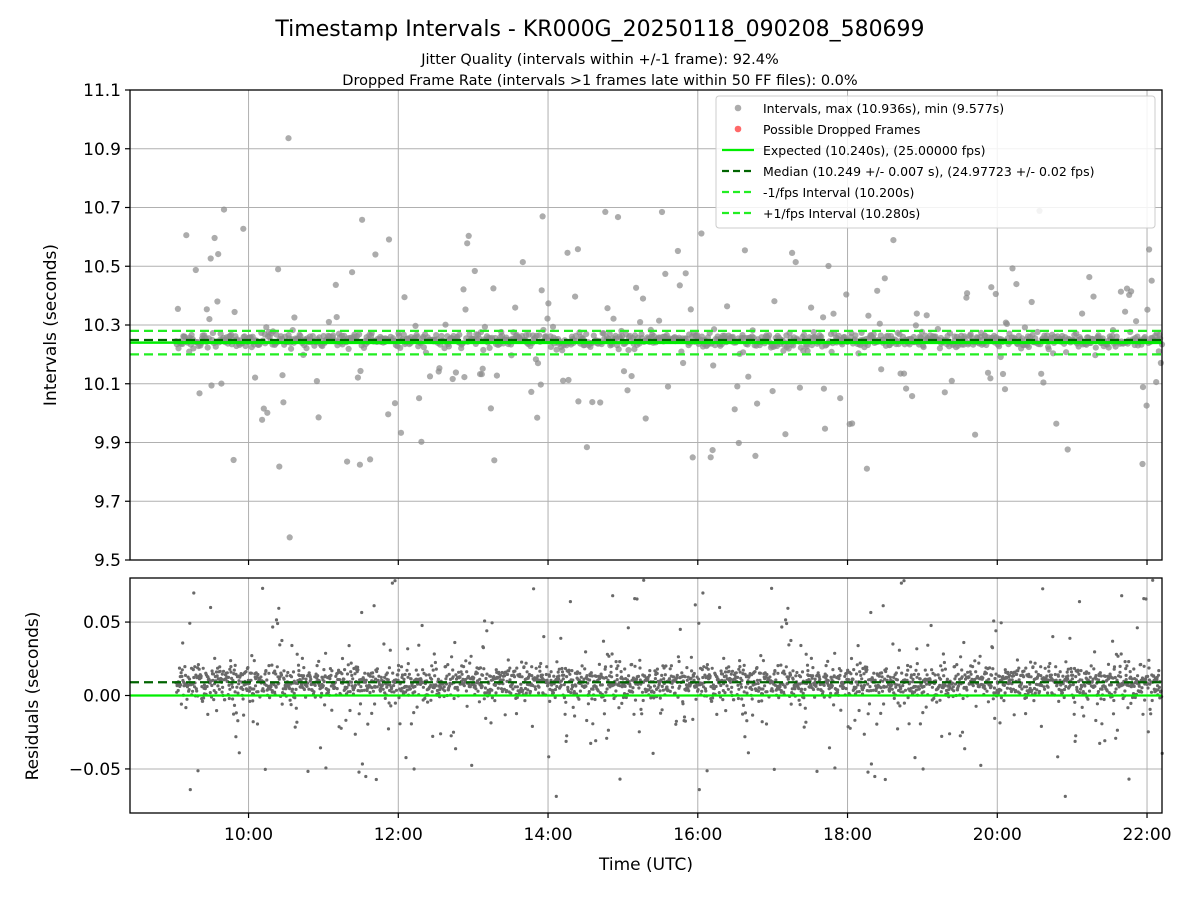  I want to click on x-tick-label: 14:00, so click(548, 835).